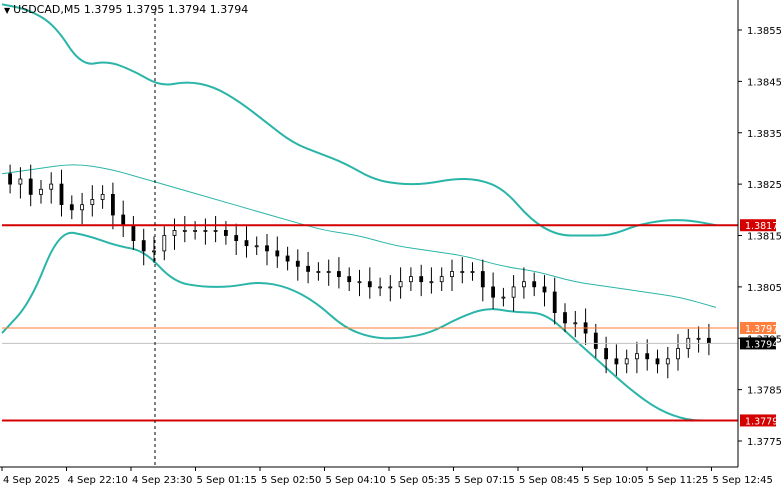 Image resolution: width=781 pixels, height=489 pixels. What do you see at coordinates (761, 344) in the screenshot?
I see `current-price-label: 1.3794` at bounding box center [761, 344].